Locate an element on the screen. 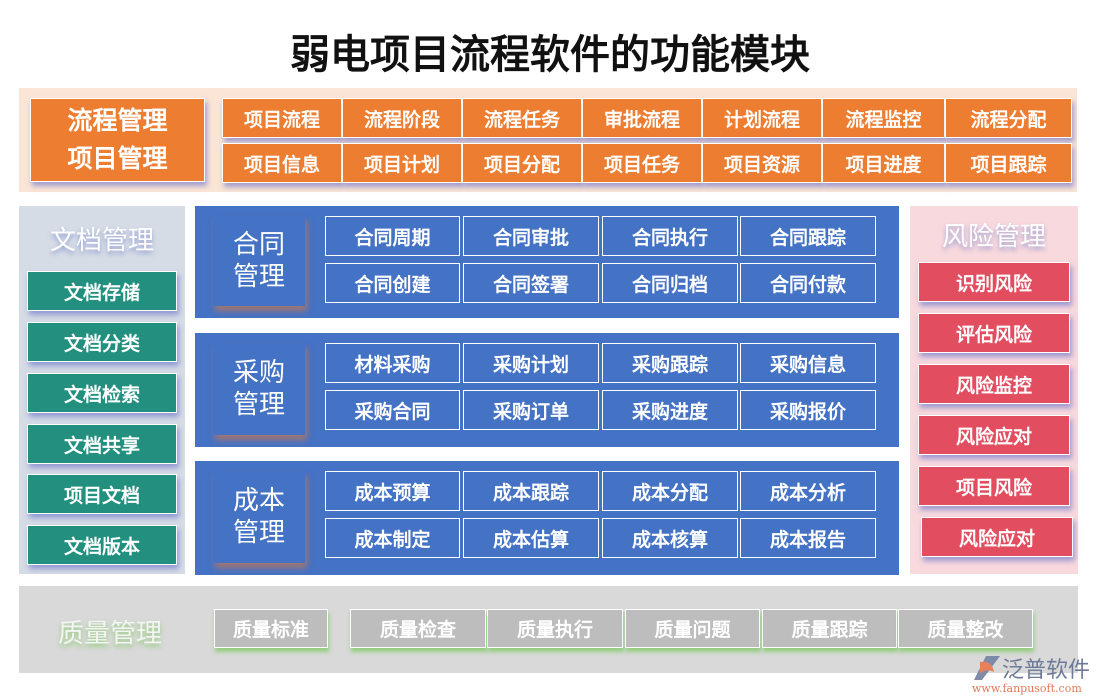 The image size is (1100, 700). risk-title: 风险管理 is located at coordinates (993, 237).